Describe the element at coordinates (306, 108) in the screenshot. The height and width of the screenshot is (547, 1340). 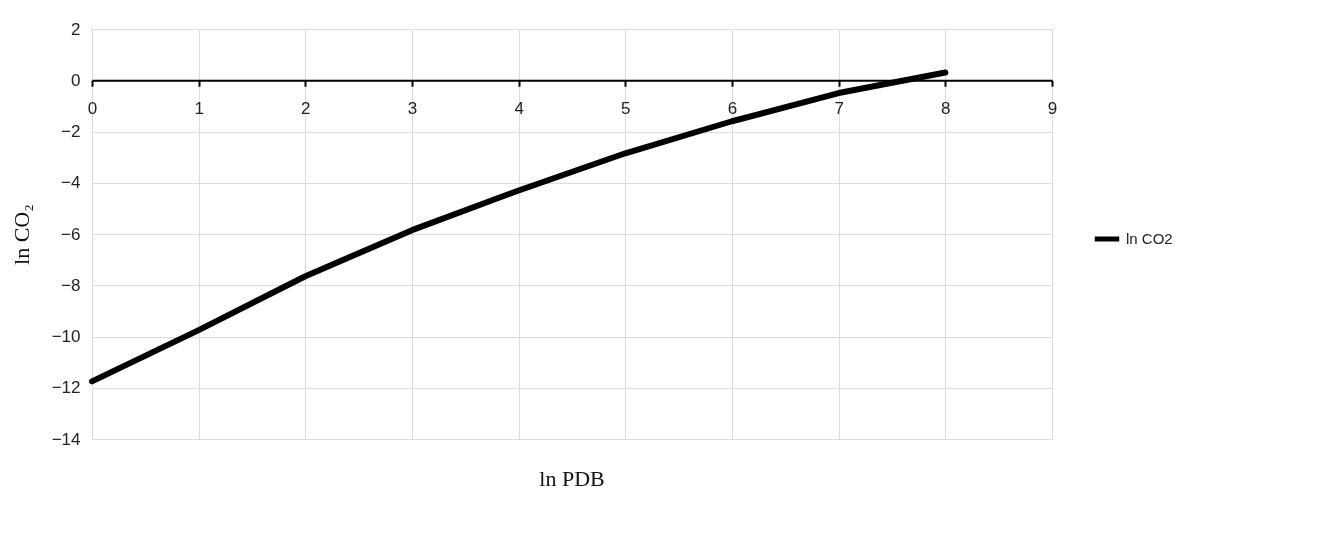
I see `x-tick-label: 2` at that location.